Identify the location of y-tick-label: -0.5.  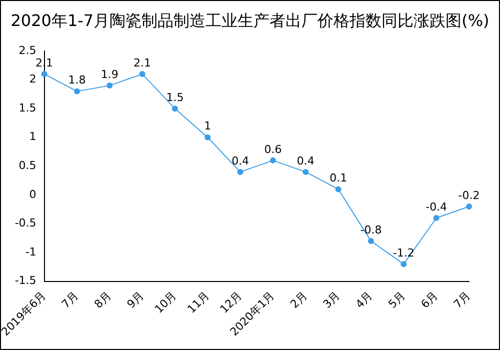
(25, 223).